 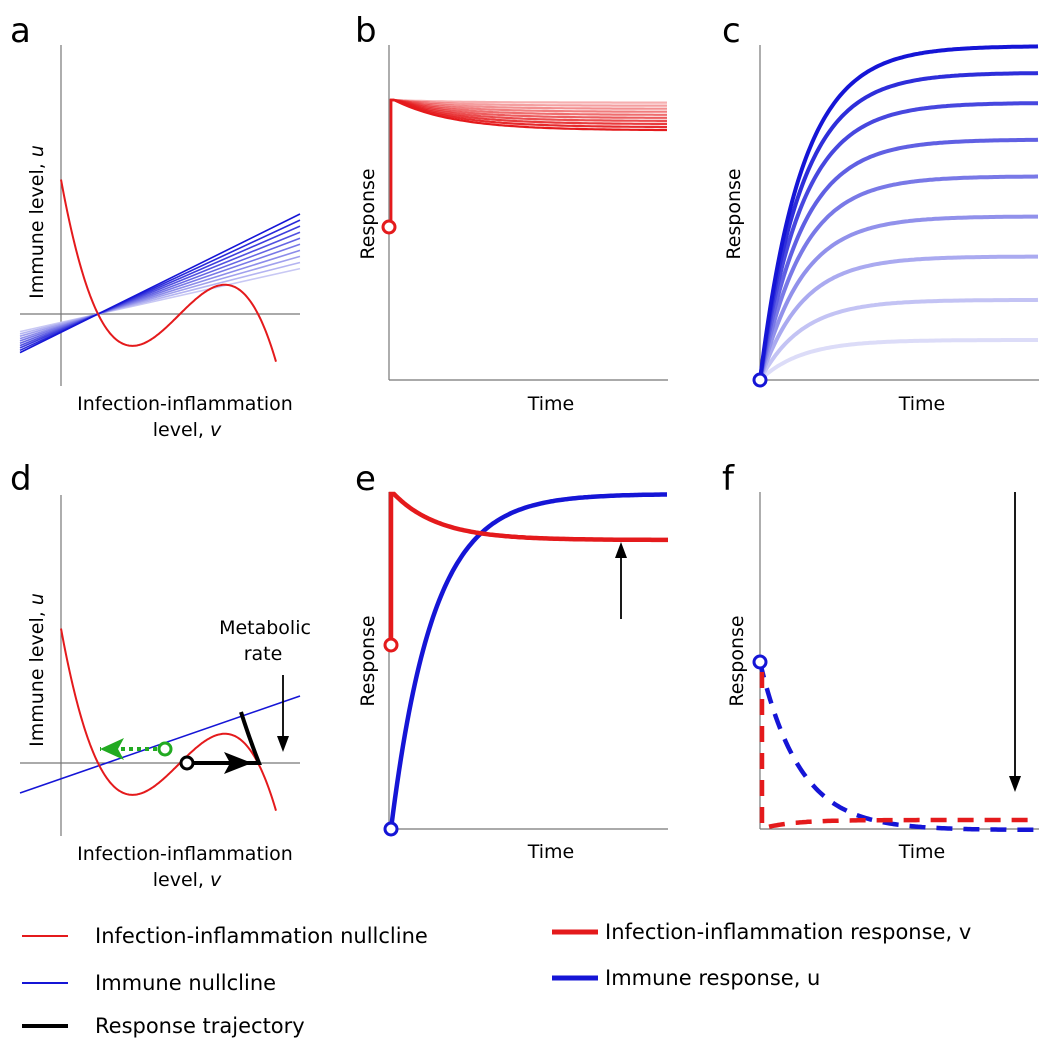 What do you see at coordinates (165, 749) in the screenshot?
I see `panel-d-green-start-marker` at bounding box center [165, 749].